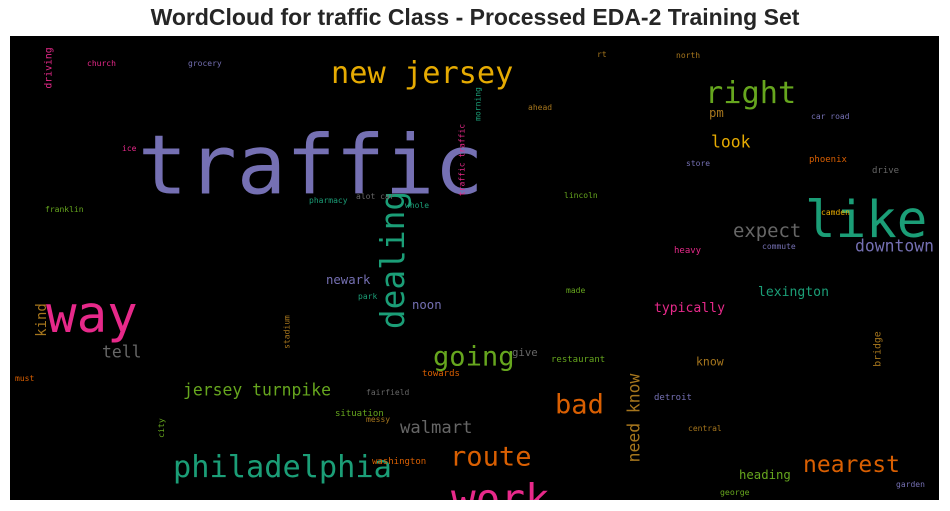 The image size is (950, 511). What do you see at coordinates (910, 484) in the screenshot?
I see `word-garden: garden` at bounding box center [910, 484].